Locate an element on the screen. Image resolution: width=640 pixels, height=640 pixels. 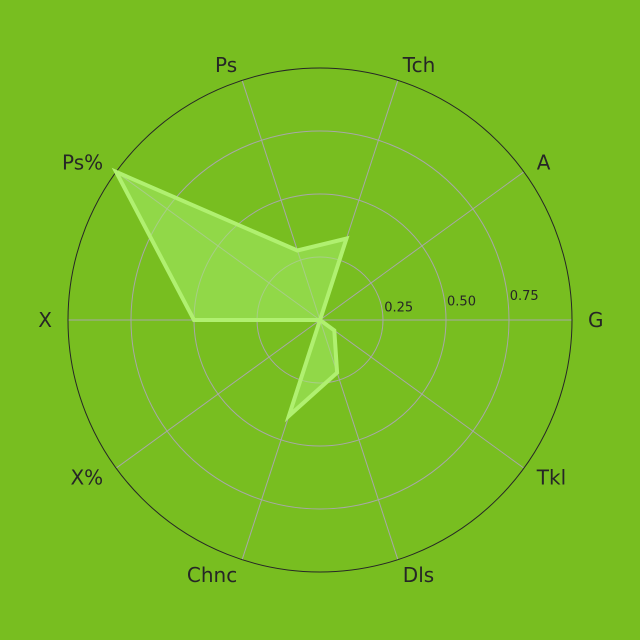
category-label-chnc: Chnc is located at coordinates (212, 575).